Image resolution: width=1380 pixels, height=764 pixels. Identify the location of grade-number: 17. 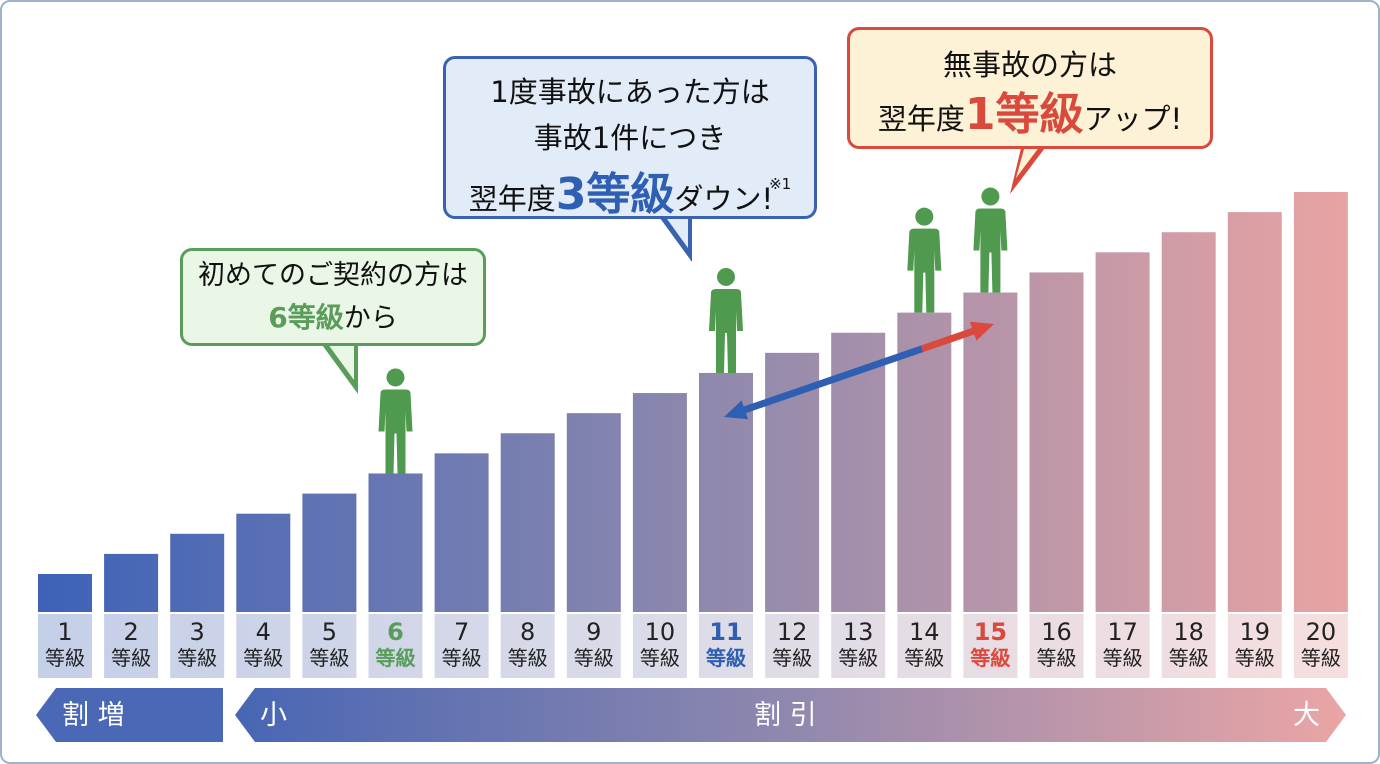
(1122, 632).